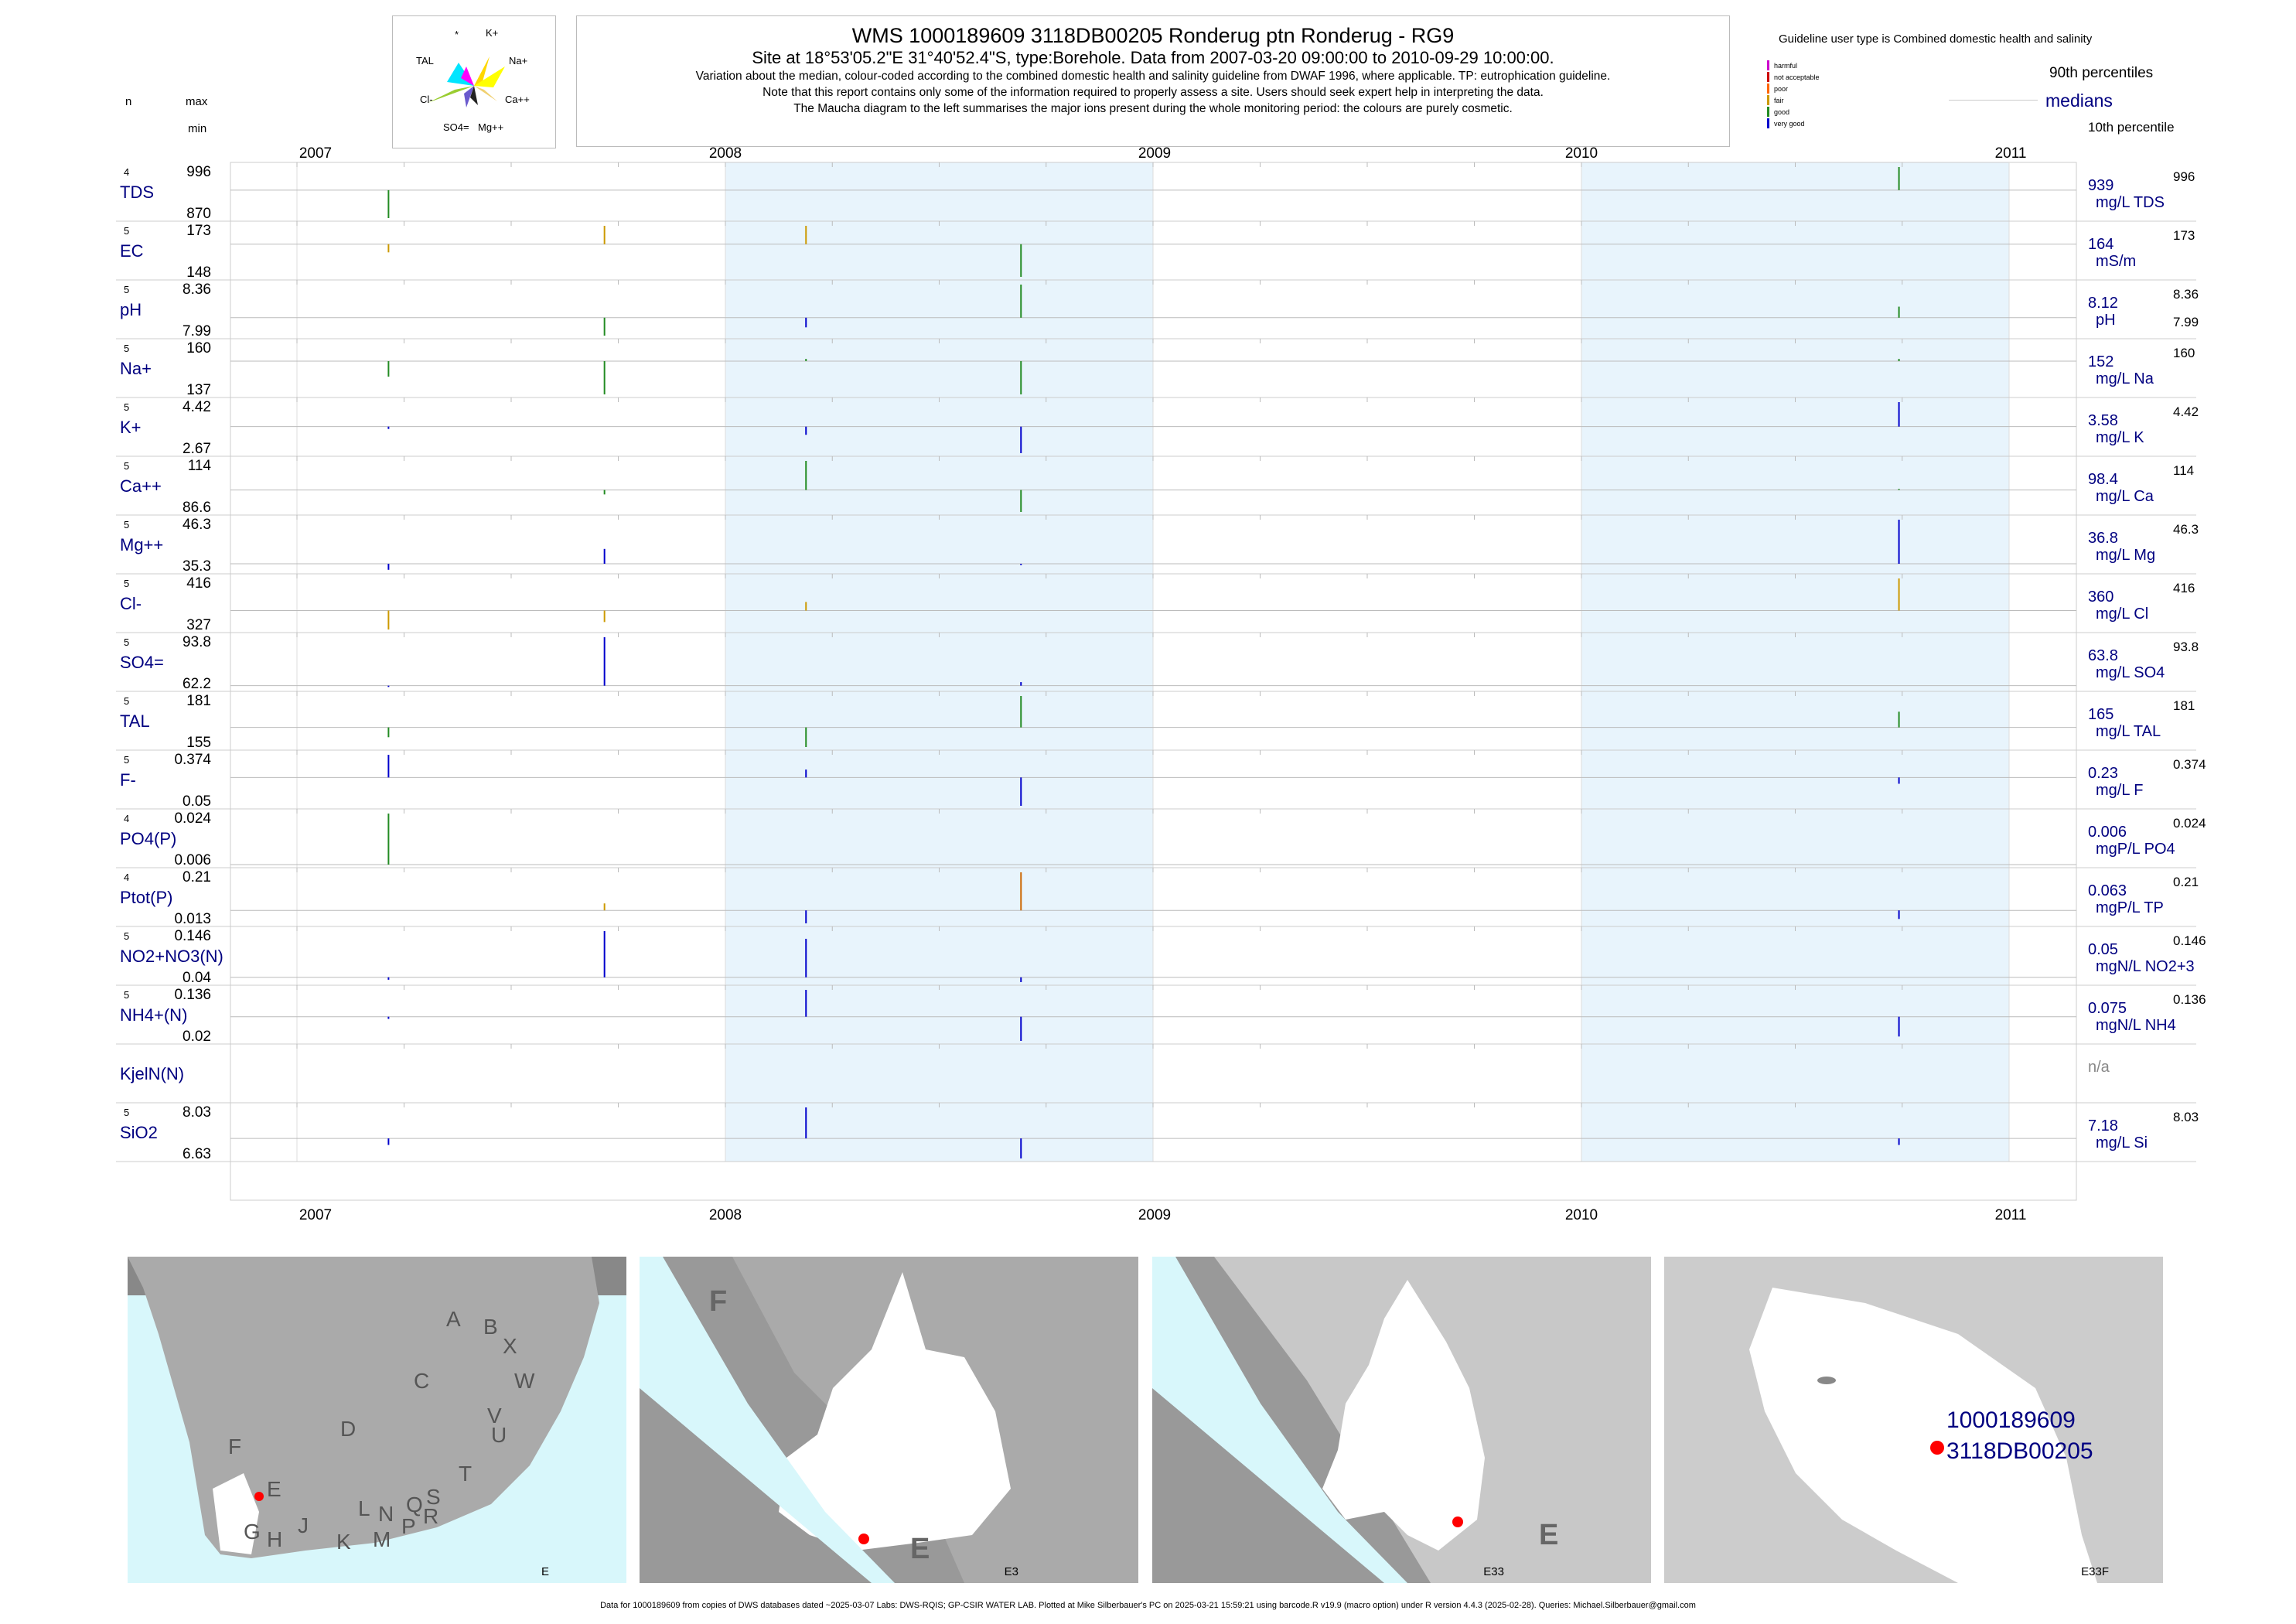 The image size is (2296, 1624). Describe the element at coordinates (386, 1514) in the screenshot. I see `map-sa-letter-n: N` at that location.